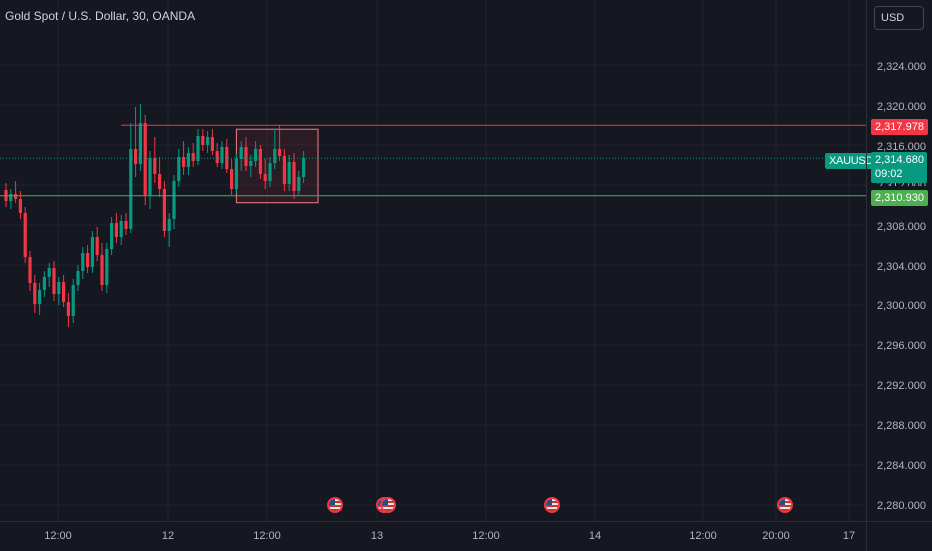  Describe the element at coordinates (595, 536) in the screenshot. I see `time-tick: 14` at that location.